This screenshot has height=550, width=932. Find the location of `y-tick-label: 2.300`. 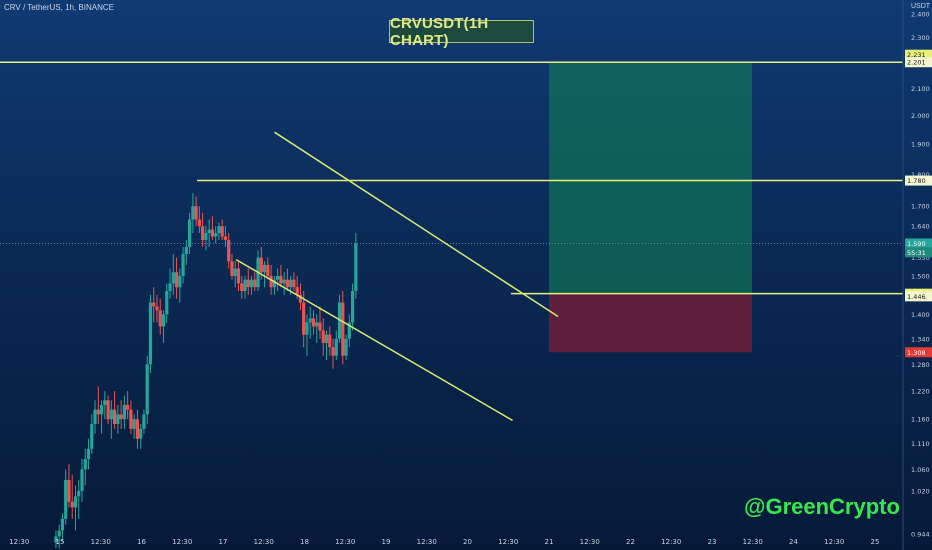

y-tick-label: 2.300 is located at coordinates (920, 38).